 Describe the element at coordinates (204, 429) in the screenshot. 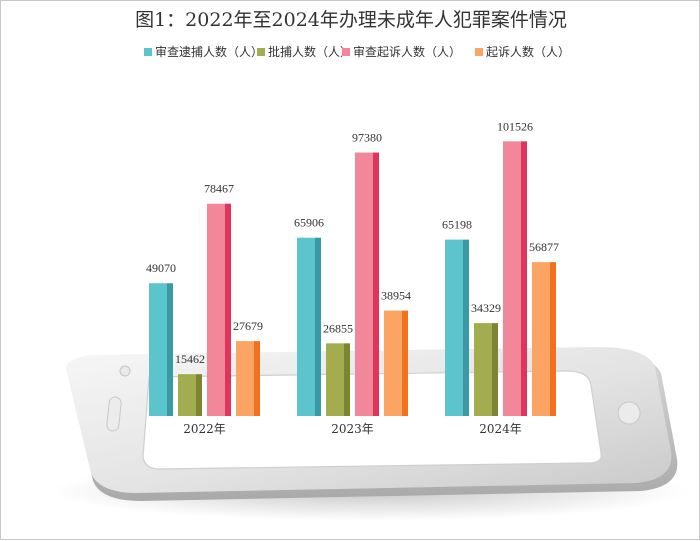

I see `category-label: 2022年` at that location.